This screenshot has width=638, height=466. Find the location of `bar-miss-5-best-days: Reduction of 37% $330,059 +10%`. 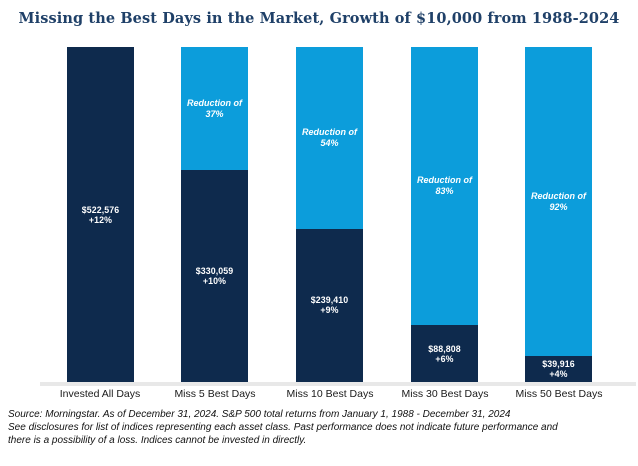

bar-miss-5-best-days: Reduction of 37% $330,059 +10% is located at coordinates (214, 214).